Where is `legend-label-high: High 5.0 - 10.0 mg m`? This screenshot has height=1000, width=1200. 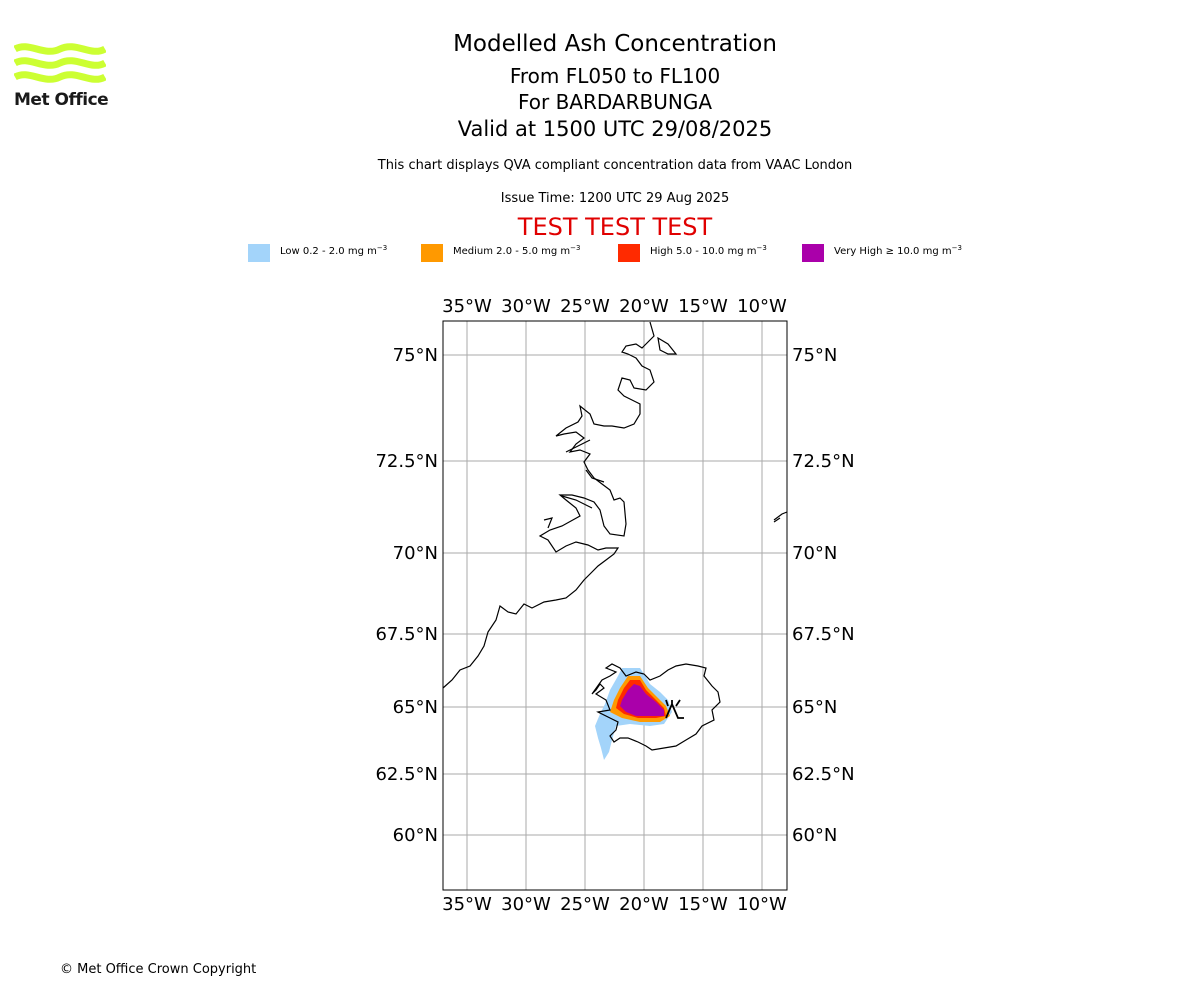
legend-label-high: High 5.0 - 10.0 mg m is located at coordinates (703, 251).